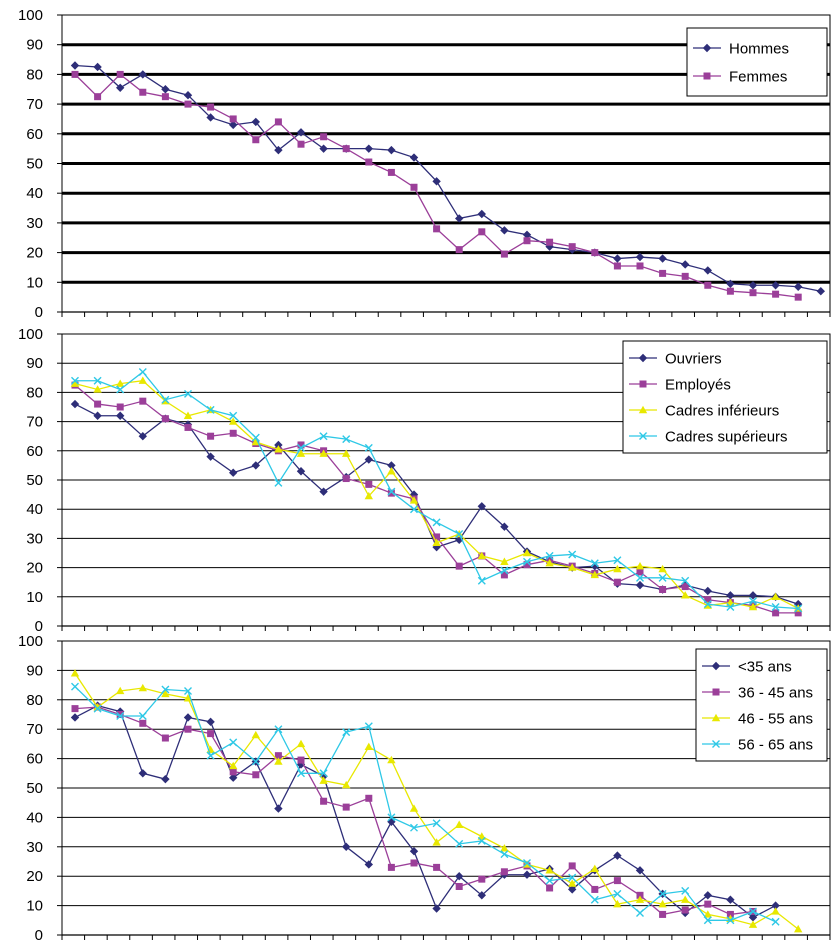  Describe the element at coordinates (693, 359) in the screenshot. I see `legend-label: Ouvriers` at that location.